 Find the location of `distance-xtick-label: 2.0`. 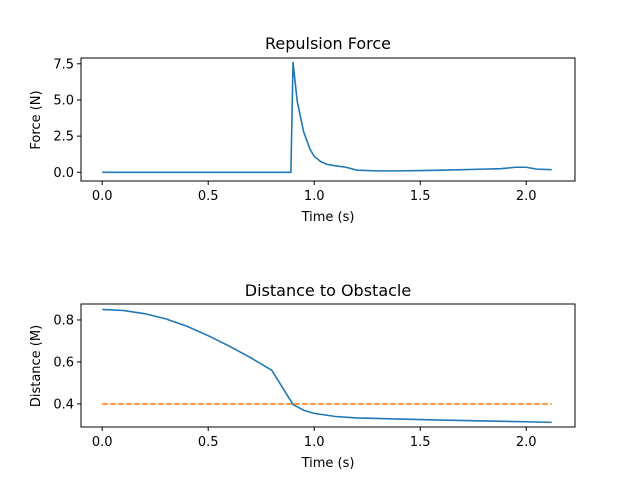

distance-xtick-label: 2.0 is located at coordinates (526, 442).